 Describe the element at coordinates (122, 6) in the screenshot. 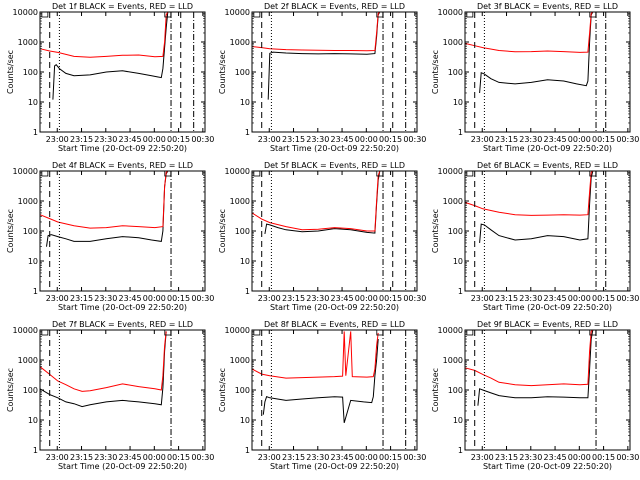

I see `panel-title: Det 1f BLACK = Events, RED = LLD` at that location.